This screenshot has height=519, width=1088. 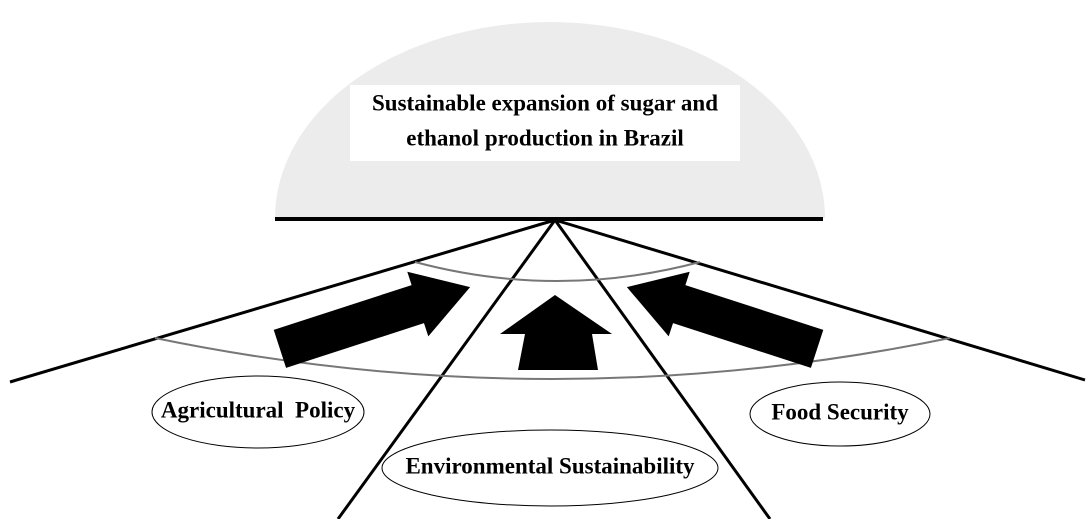 I want to click on inner-arc, so click(x=557, y=271).